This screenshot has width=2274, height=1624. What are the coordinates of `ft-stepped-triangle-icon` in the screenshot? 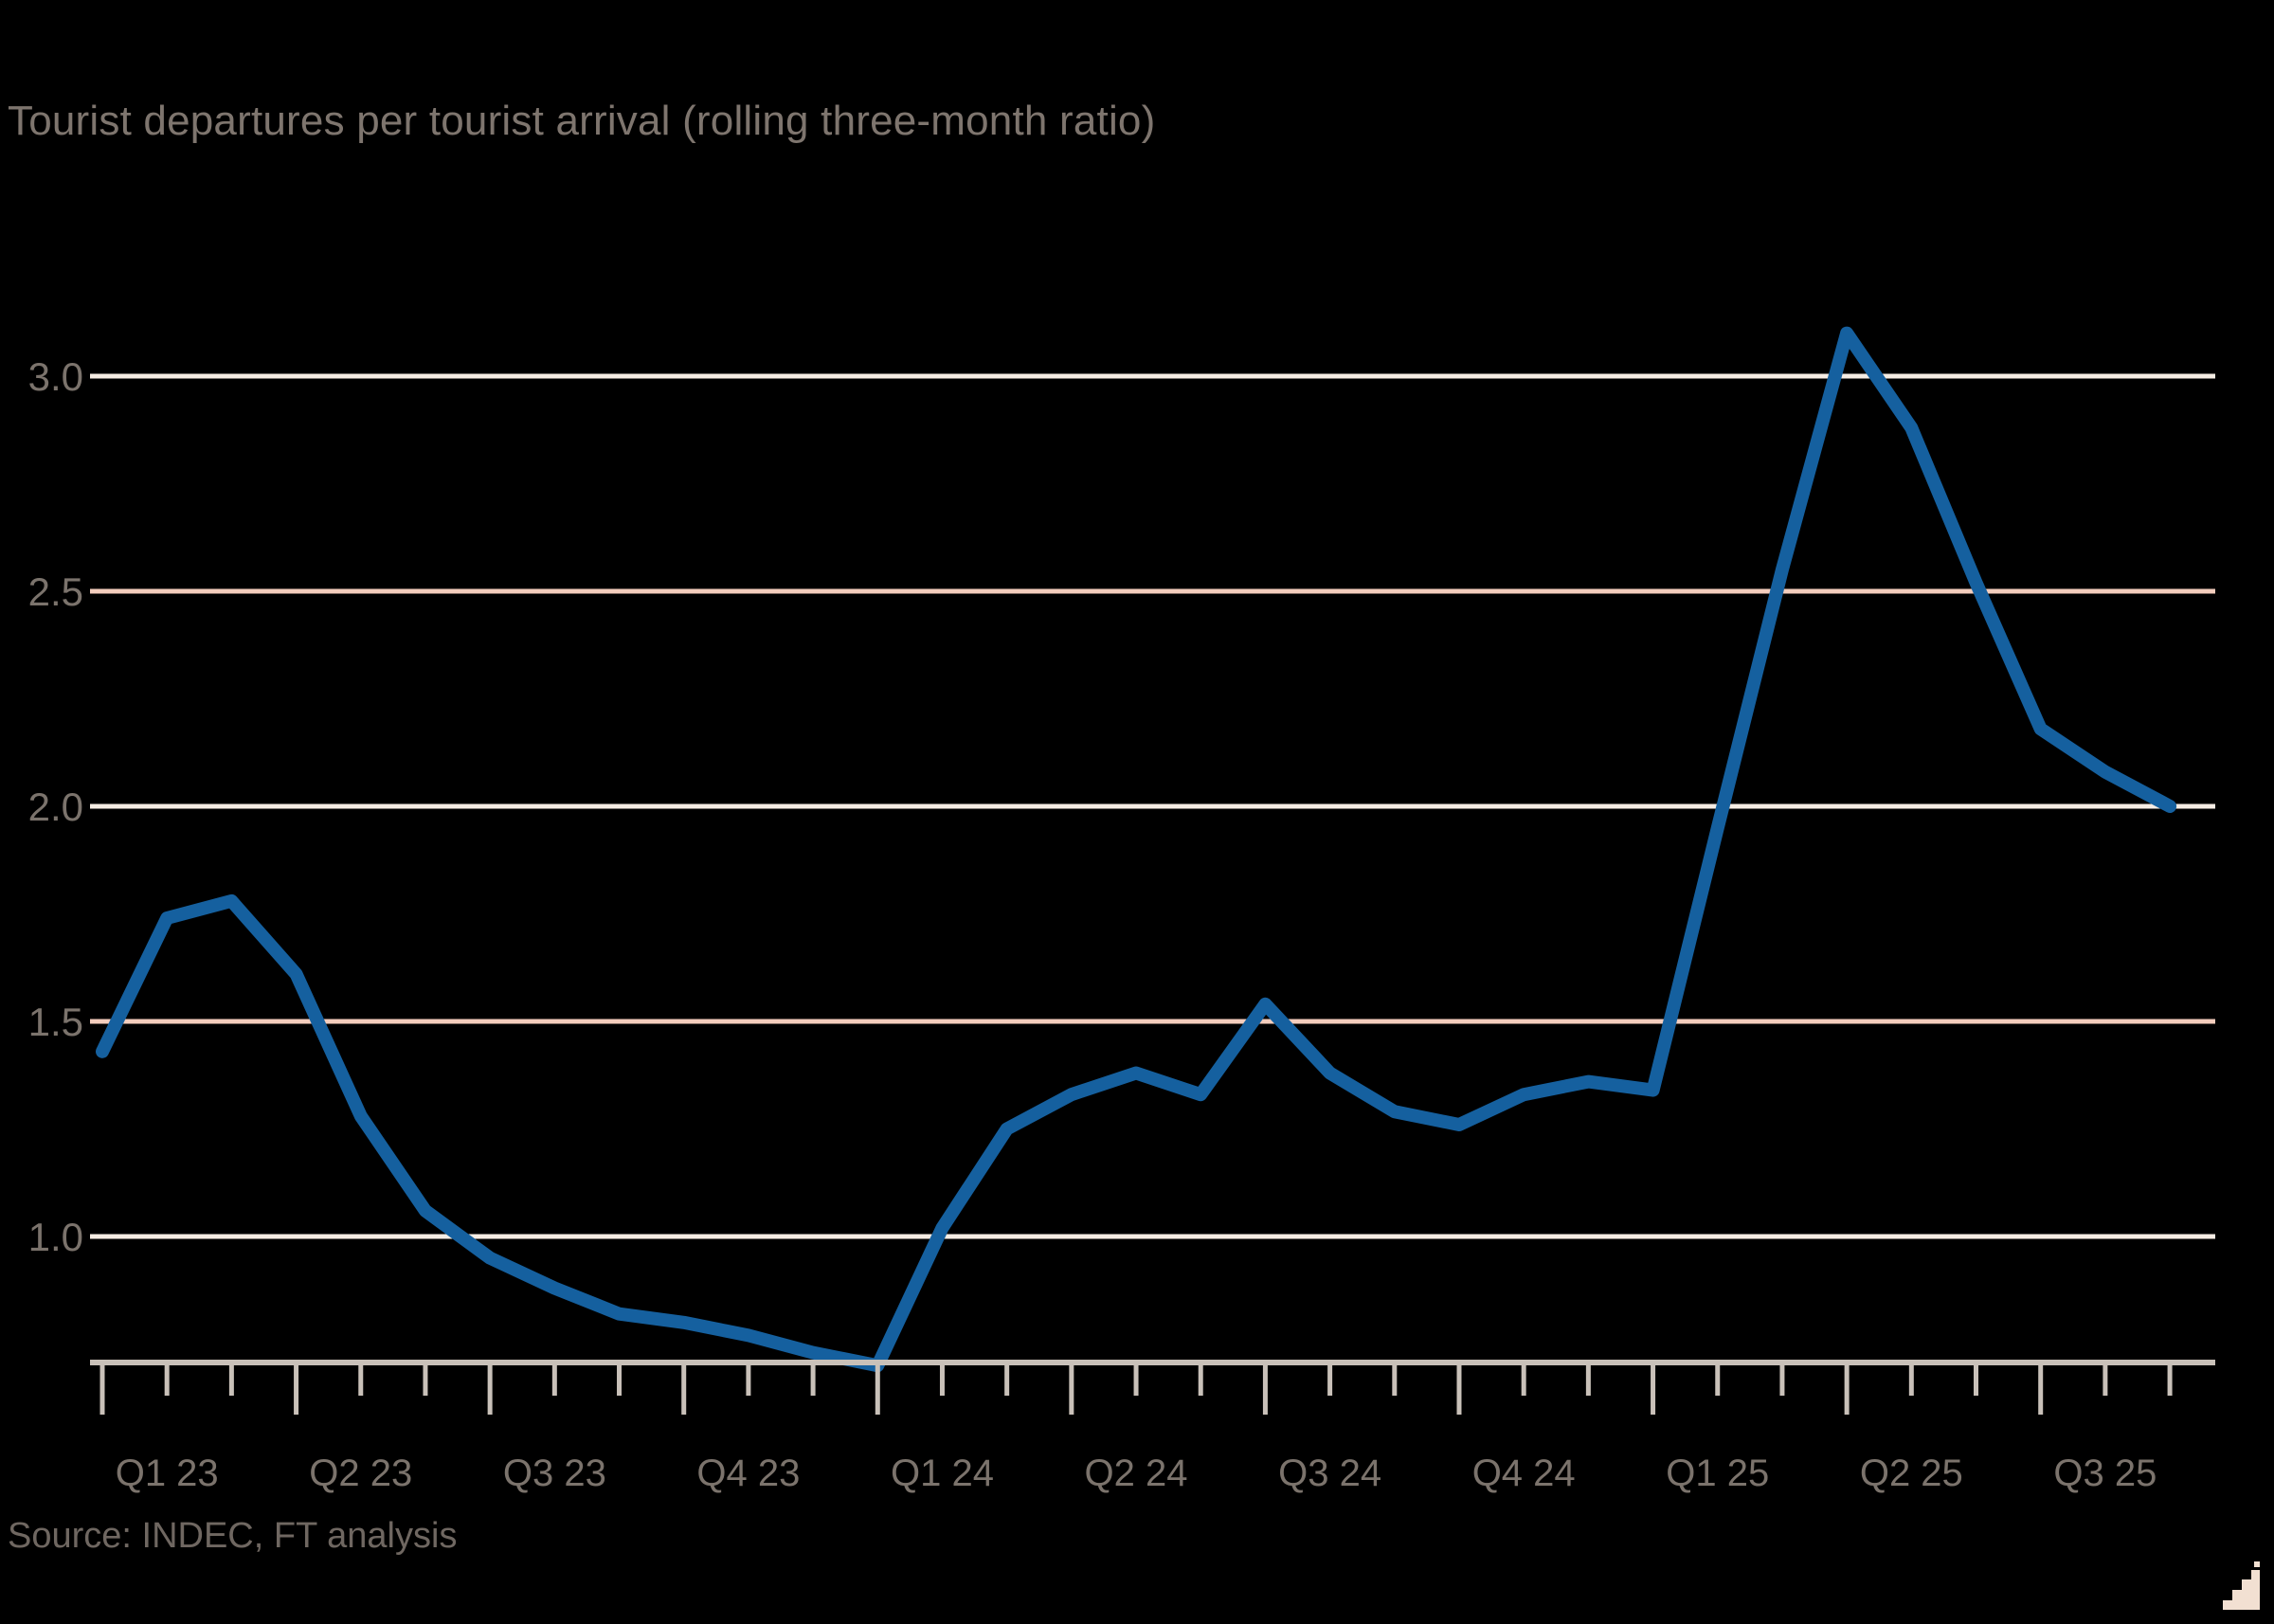 It's located at (2241, 1590).